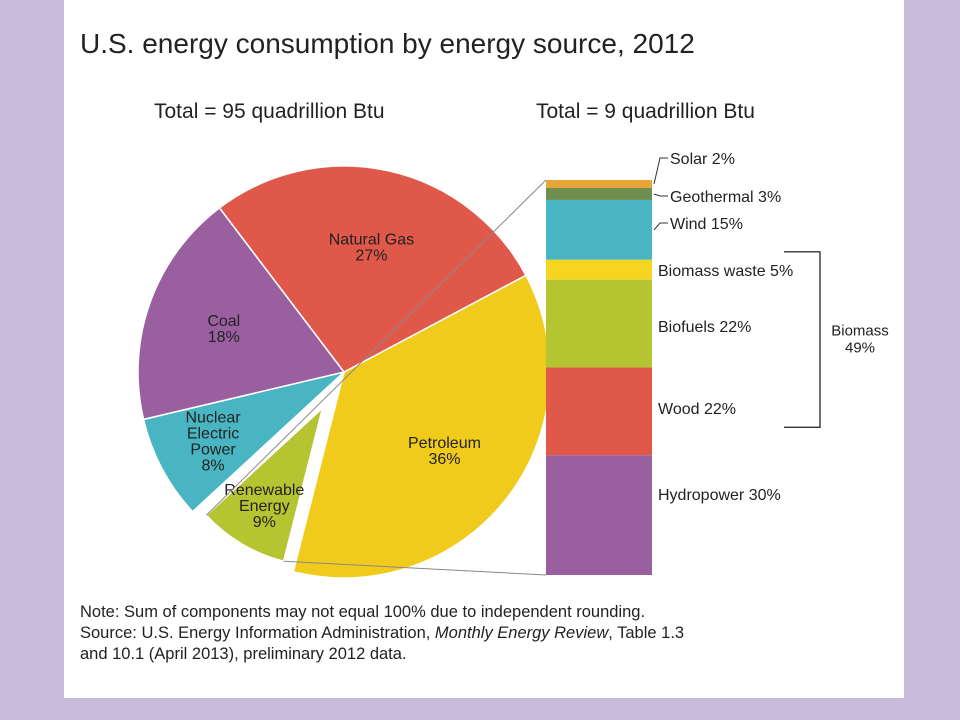 Image resolution: width=960 pixels, height=720 pixels. Describe the element at coordinates (371, 247) in the screenshot. I see `pie-label-natural-gas: Natural Gas 27%` at that location.